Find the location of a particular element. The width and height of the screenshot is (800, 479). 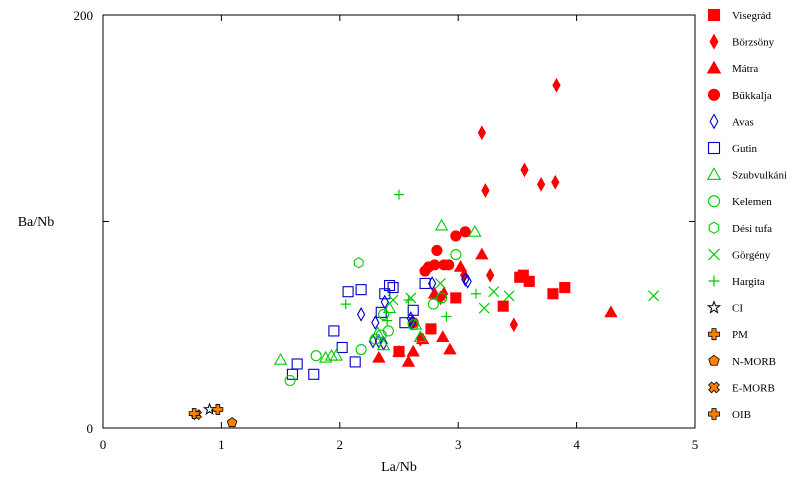

y-tick-label: 200 is located at coordinates (84, 15).